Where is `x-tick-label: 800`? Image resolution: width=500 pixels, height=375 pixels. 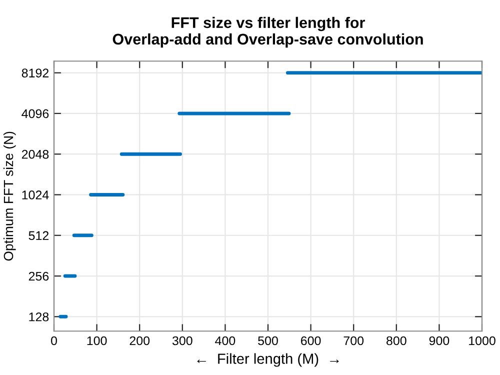
x-tick-label: 800 is located at coordinates (396, 341).